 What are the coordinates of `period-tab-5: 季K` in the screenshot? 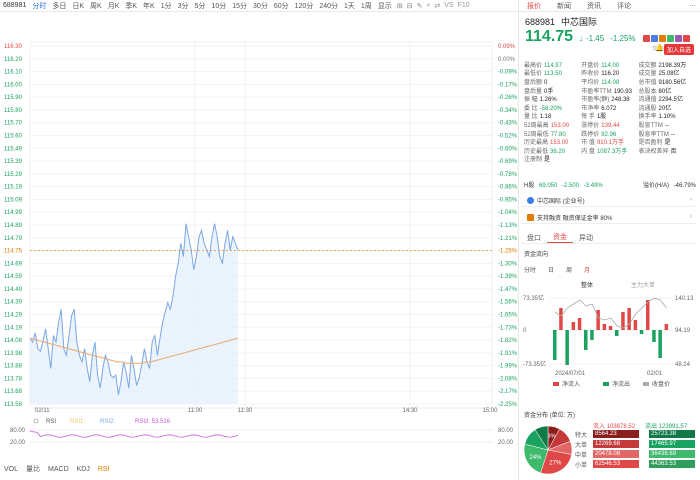 It's located at (131, 6).